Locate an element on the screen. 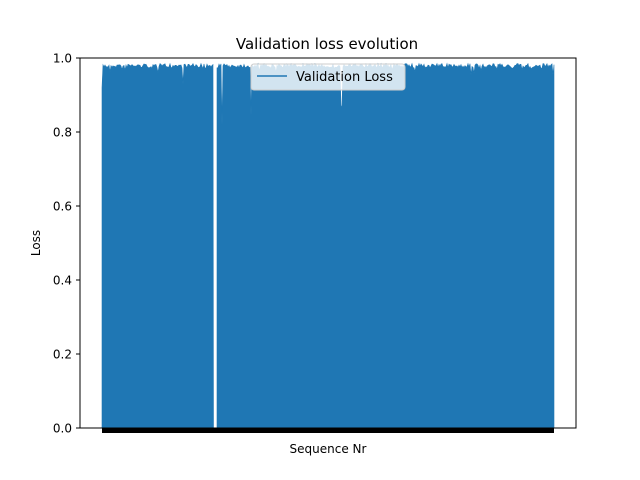 This screenshot has width=640, height=480. y-tick-label: 0.2 is located at coordinates (62, 355).